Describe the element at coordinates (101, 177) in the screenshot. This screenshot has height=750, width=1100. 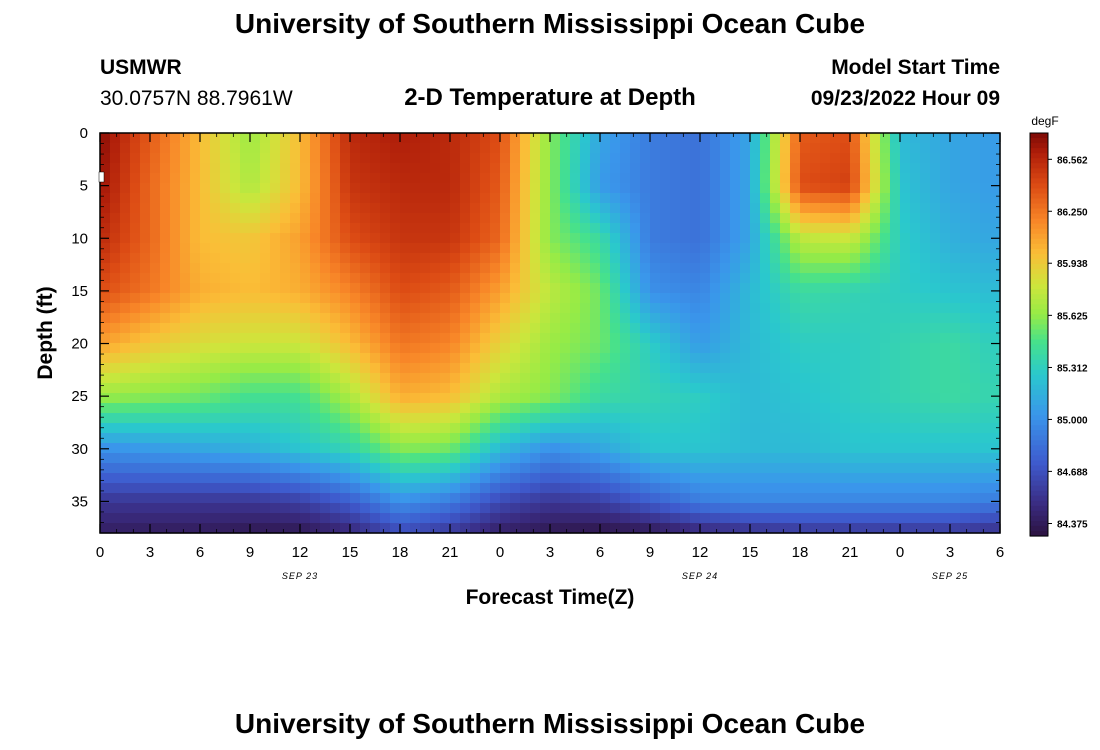
I see `station-depth-marker` at that location.